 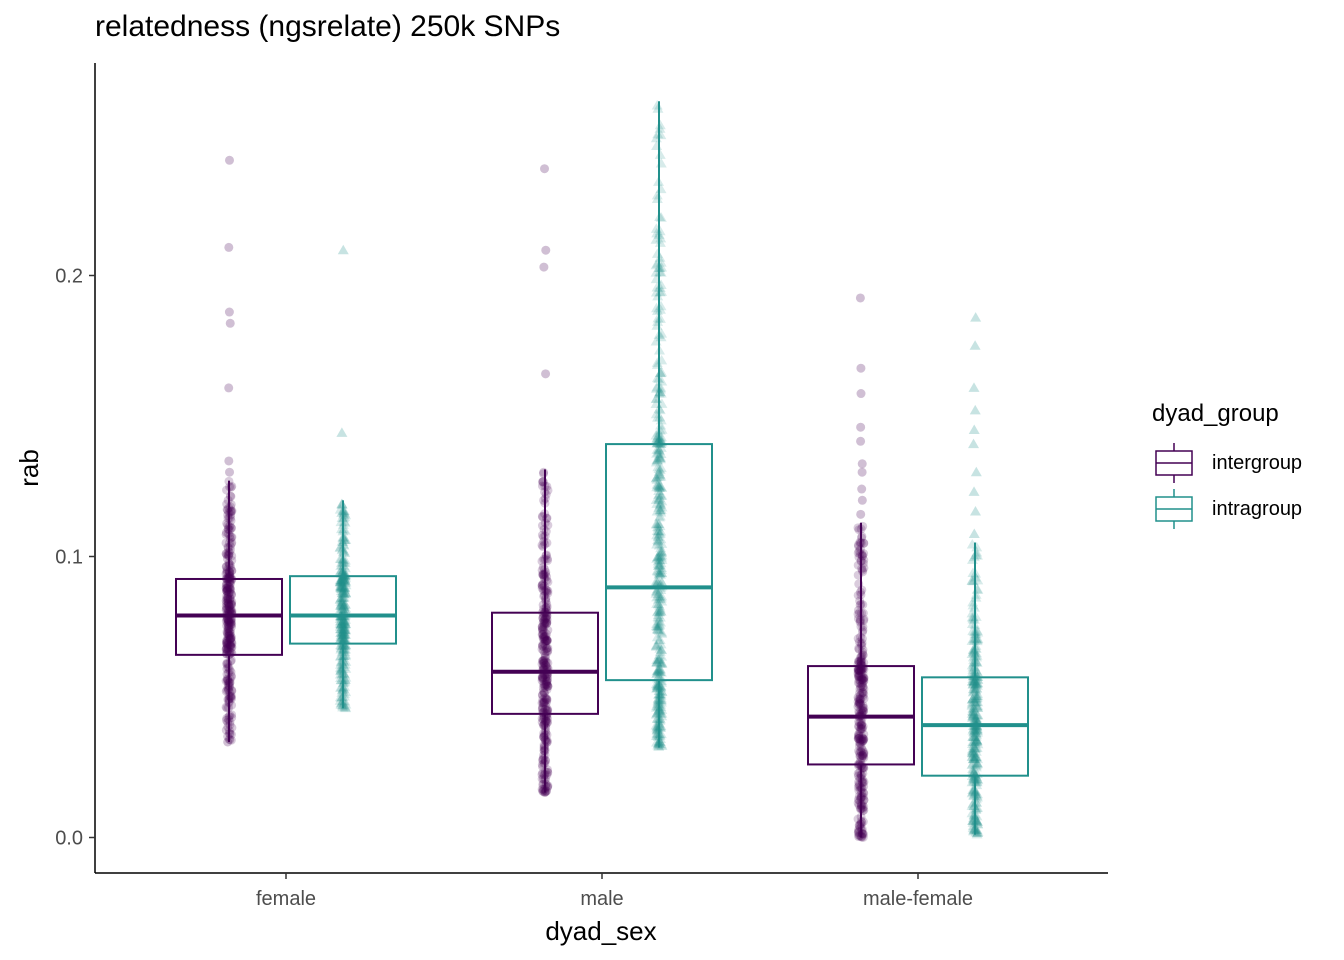 I want to click on legend-item-intergroup: intergroup, so click(x=1227, y=463).